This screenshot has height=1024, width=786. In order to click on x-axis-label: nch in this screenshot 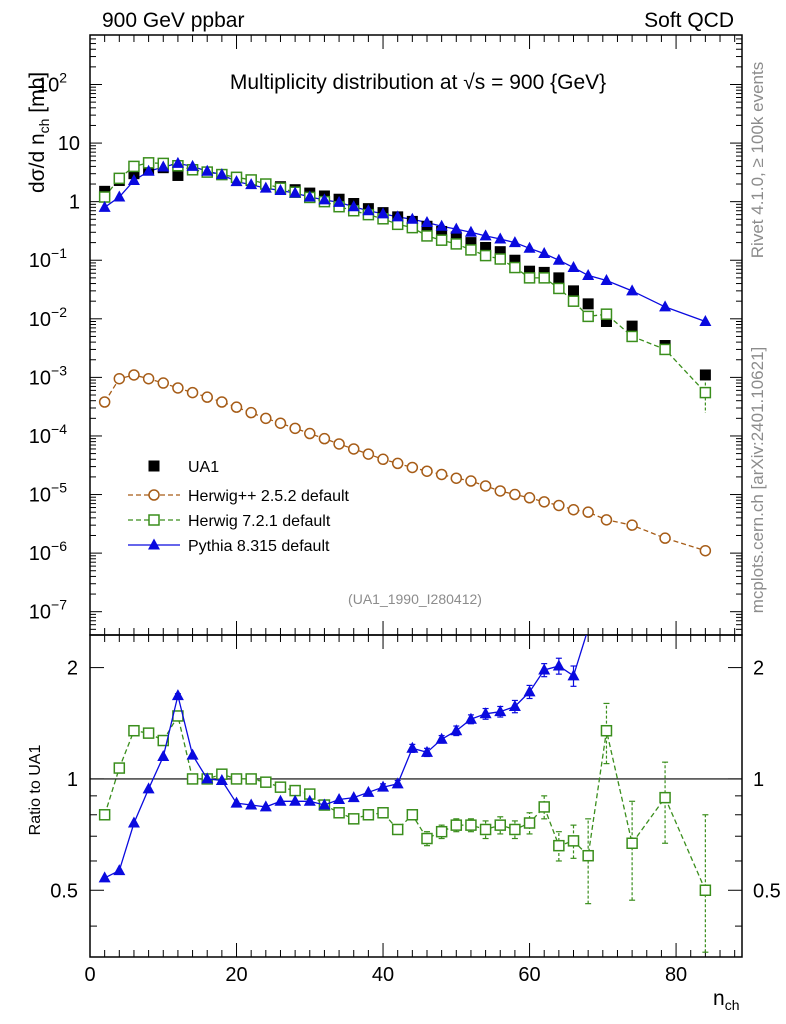, I will do `click(726, 1000)`.